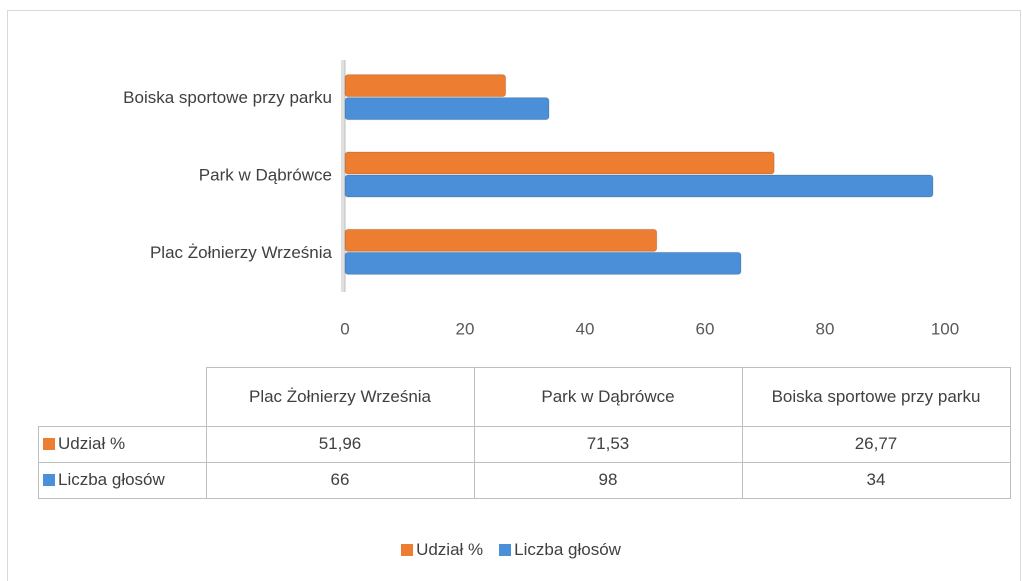  I want to click on table-row-header: Udział %, so click(122, 444).